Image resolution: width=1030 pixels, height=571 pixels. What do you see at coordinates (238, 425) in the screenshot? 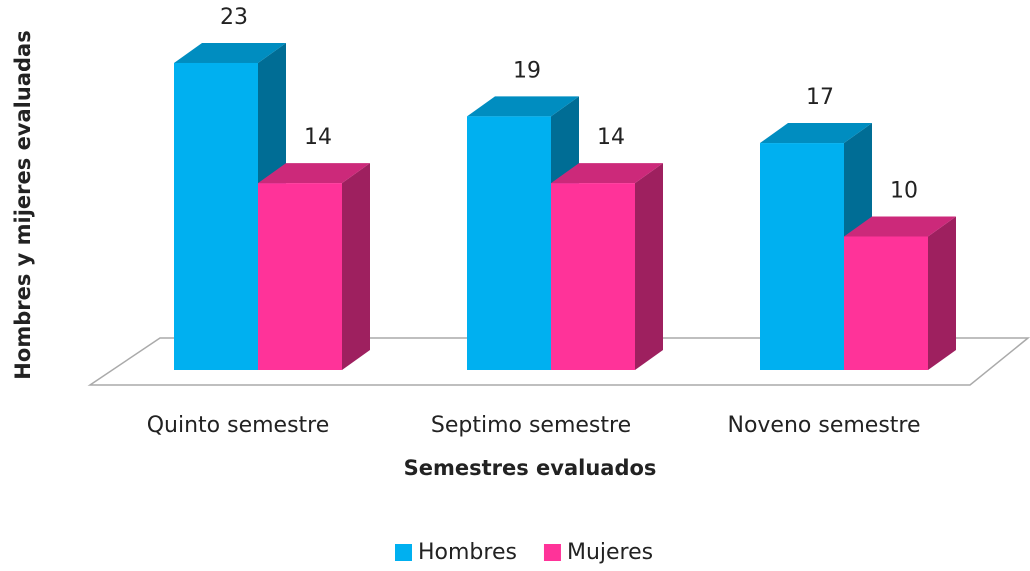
I see `x-tick-label: Quinto semestre` at bounding box center [238, 425].